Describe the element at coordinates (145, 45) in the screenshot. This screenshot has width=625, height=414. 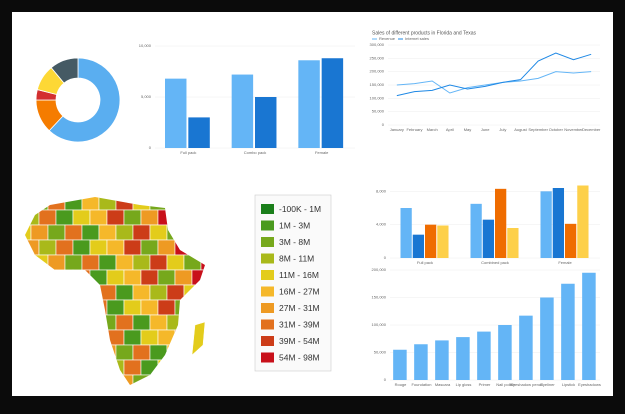
I see `y-tick-label: 10,000` at that location.